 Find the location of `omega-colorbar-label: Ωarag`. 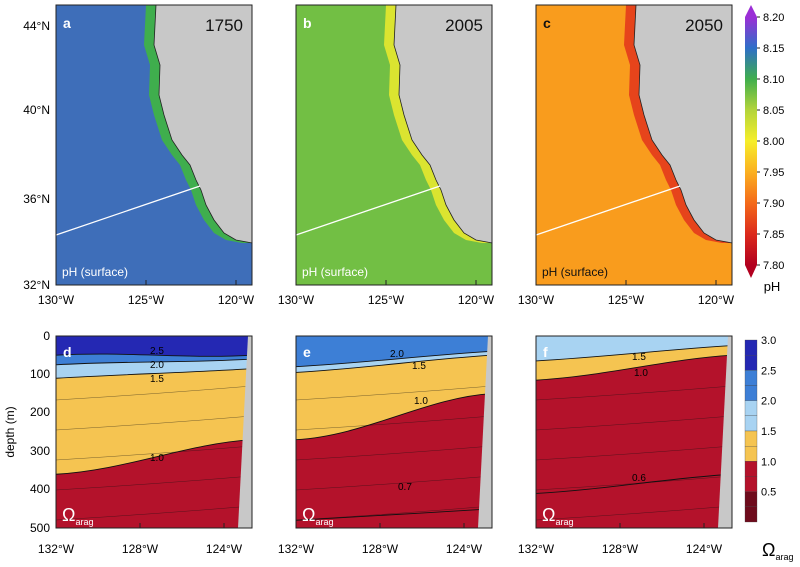

omega-colorbar-label: Ωarag is located at coordinates (777, 551).